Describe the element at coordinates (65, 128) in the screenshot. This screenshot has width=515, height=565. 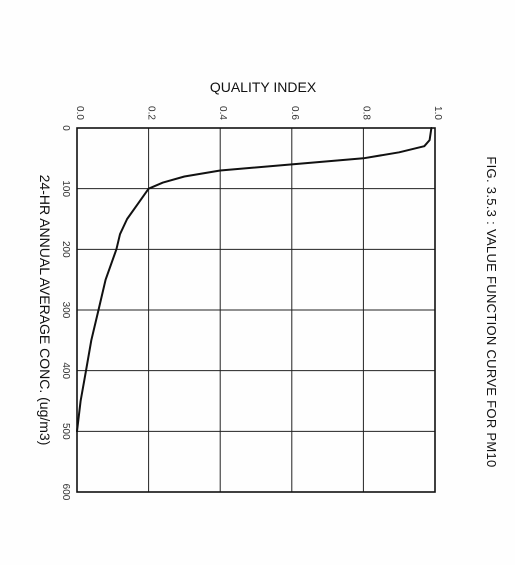
I see `y-tick-label: 0` at that location.